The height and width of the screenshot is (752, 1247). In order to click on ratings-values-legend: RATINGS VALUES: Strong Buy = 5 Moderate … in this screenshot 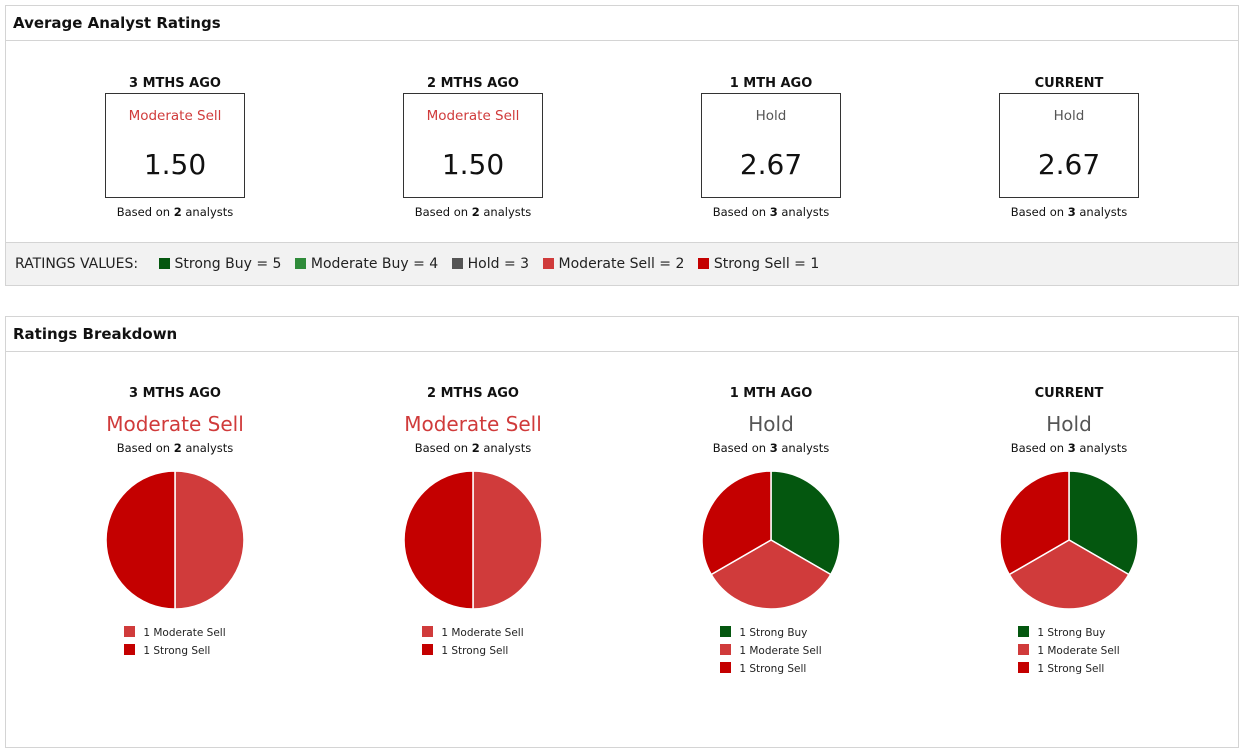, I will do `click(622, 263)`.